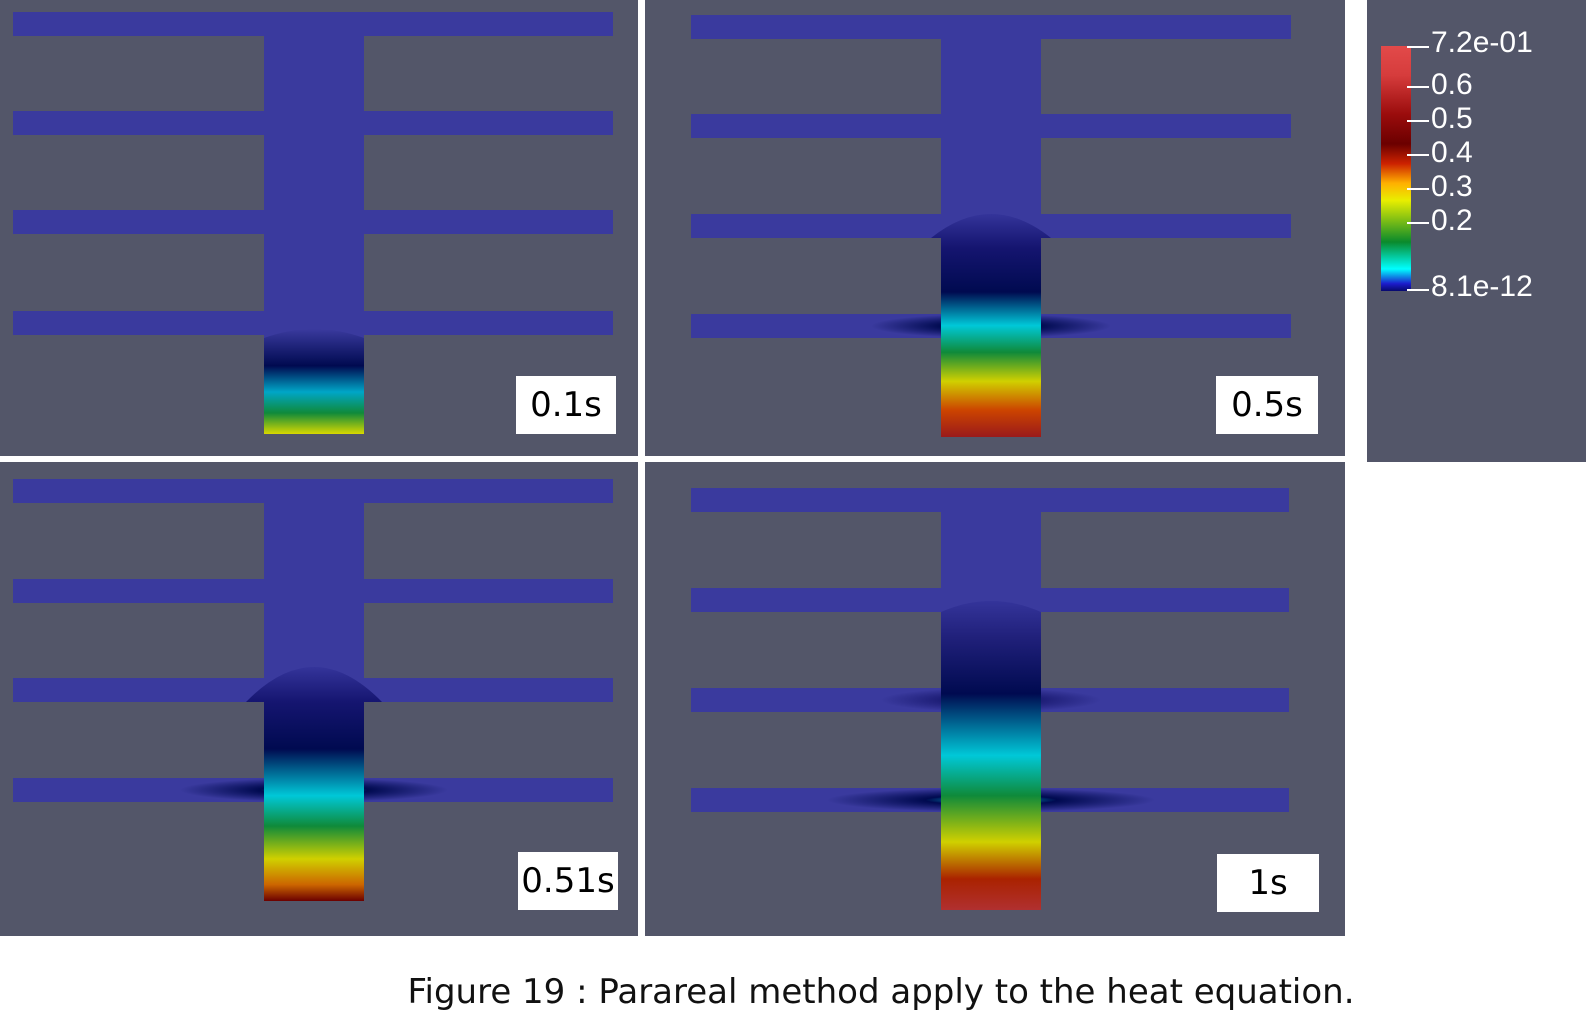  I want to click on colorbar-tick-label: 0.6, so click(1452, 84).